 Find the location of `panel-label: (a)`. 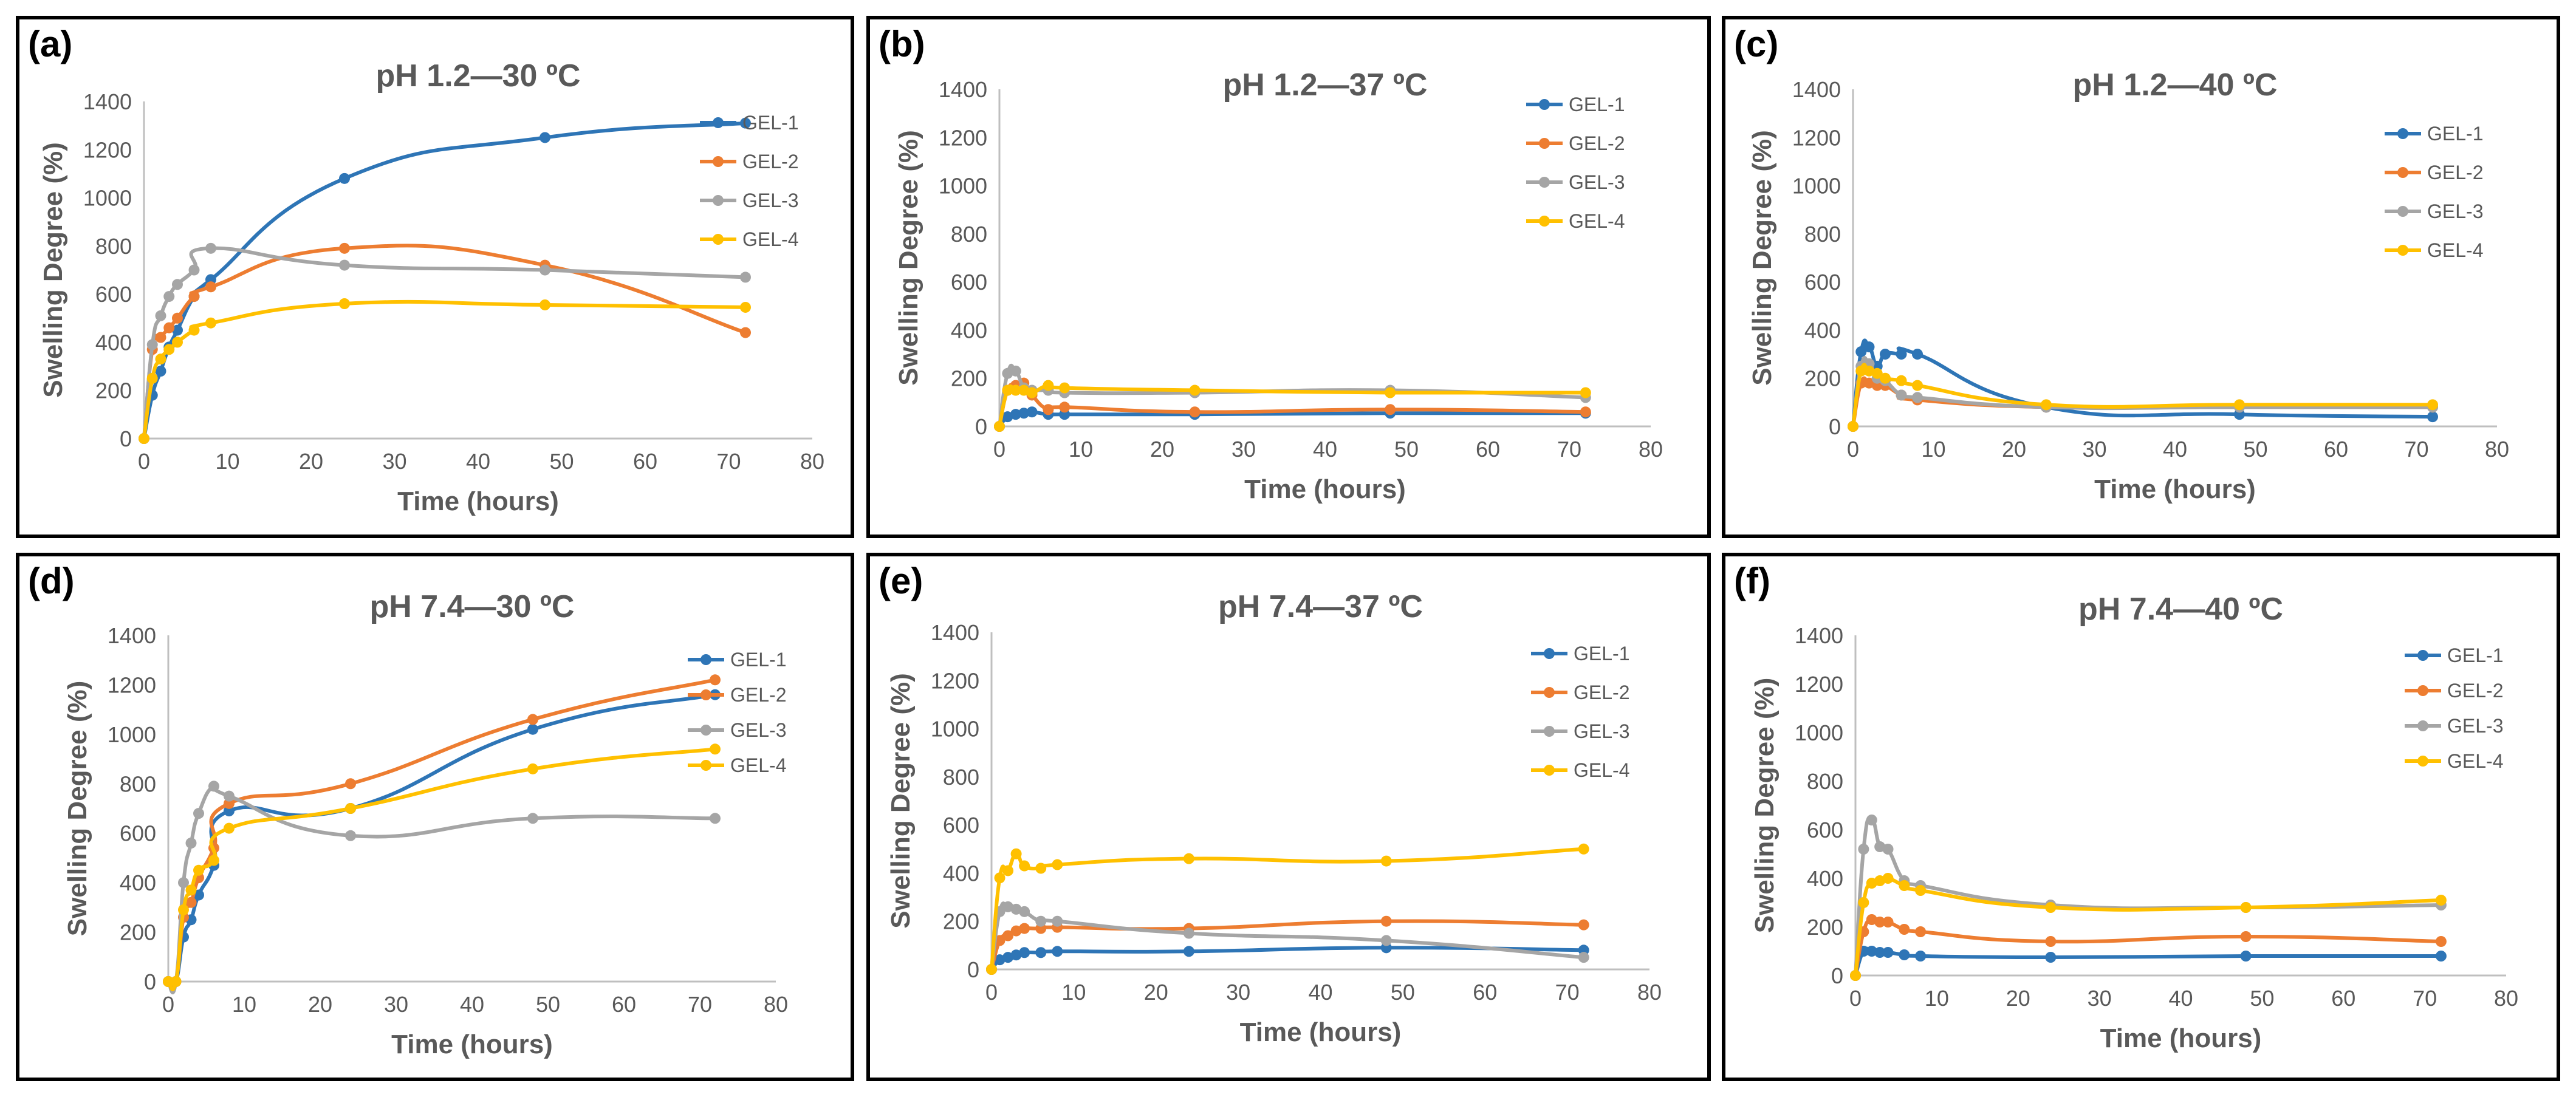

panel-label: (a) is located at coordinates (51, 44).